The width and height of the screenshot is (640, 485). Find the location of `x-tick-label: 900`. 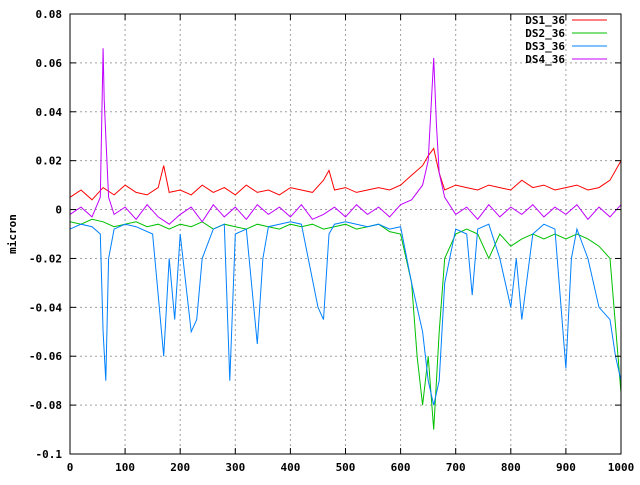

x-tick-label: 900 is located at coordinates (566, 467).